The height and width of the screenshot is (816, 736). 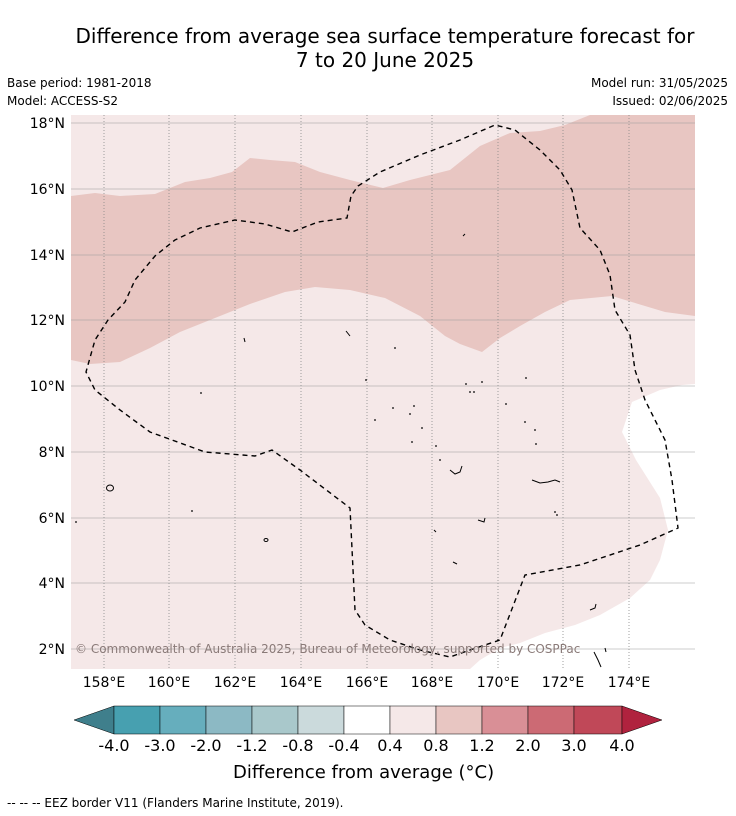 I want to click on lat-label: 10°N, so click(x=47, y=387).